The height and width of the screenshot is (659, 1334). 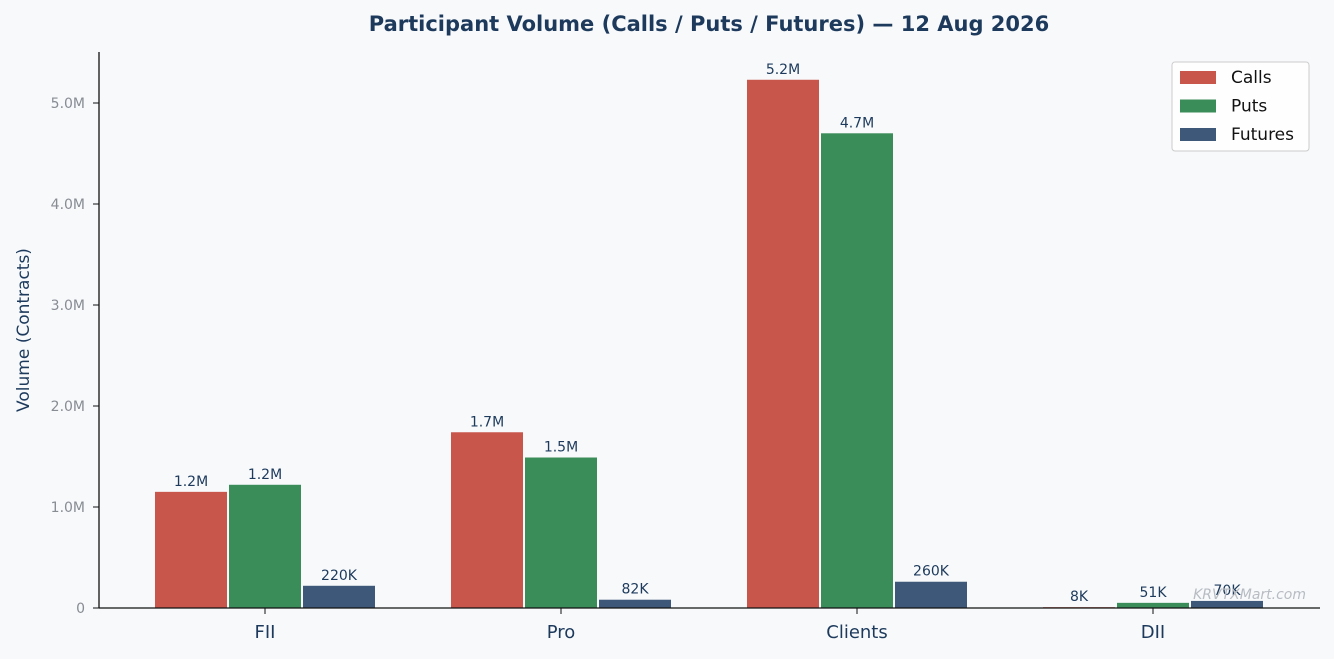 I want to click on bar-puts-pro, so click(x=561, y=532).